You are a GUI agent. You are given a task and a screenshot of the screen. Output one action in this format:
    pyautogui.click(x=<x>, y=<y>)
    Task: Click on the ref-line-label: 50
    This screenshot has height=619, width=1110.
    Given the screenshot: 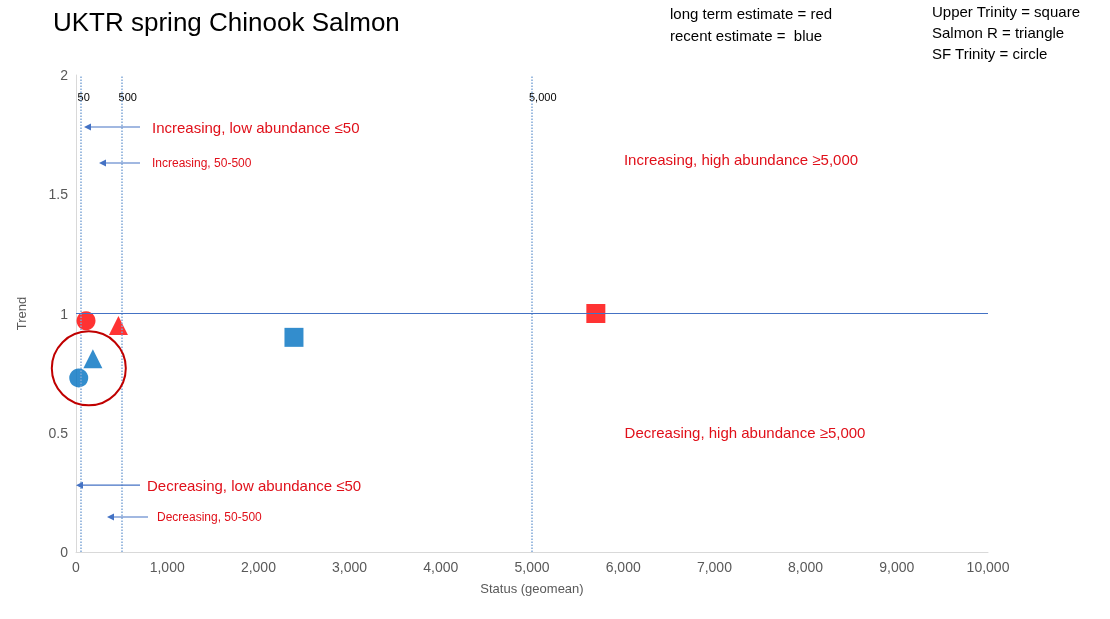 What is the action you would take?
    pyautogui.click(x=83, y=96)
    